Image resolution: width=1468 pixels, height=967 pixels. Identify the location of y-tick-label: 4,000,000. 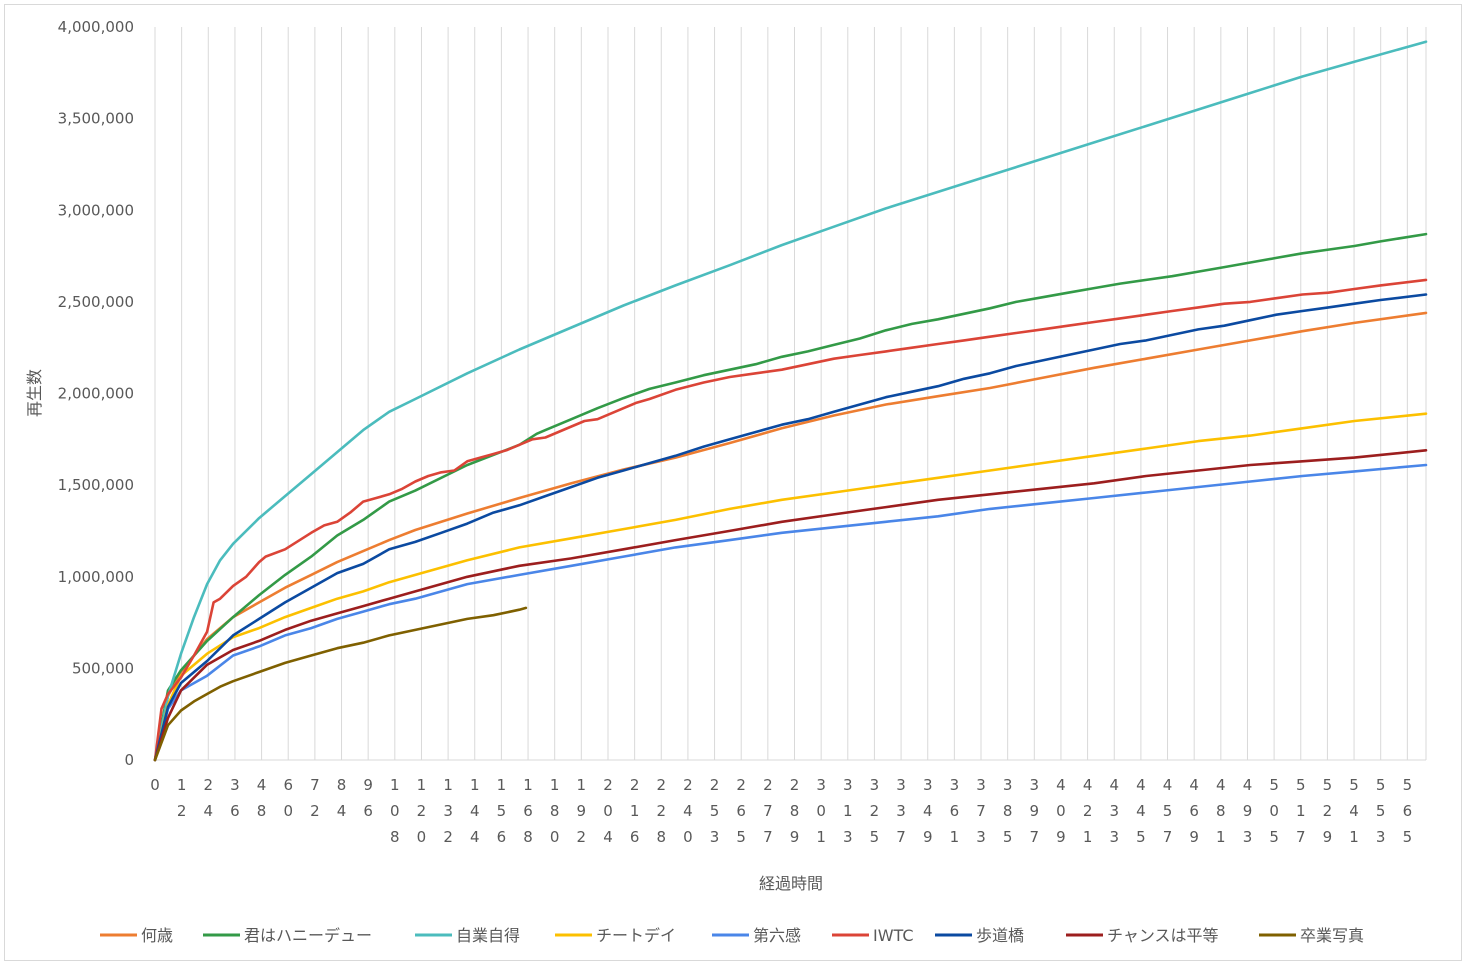
(96, 27).